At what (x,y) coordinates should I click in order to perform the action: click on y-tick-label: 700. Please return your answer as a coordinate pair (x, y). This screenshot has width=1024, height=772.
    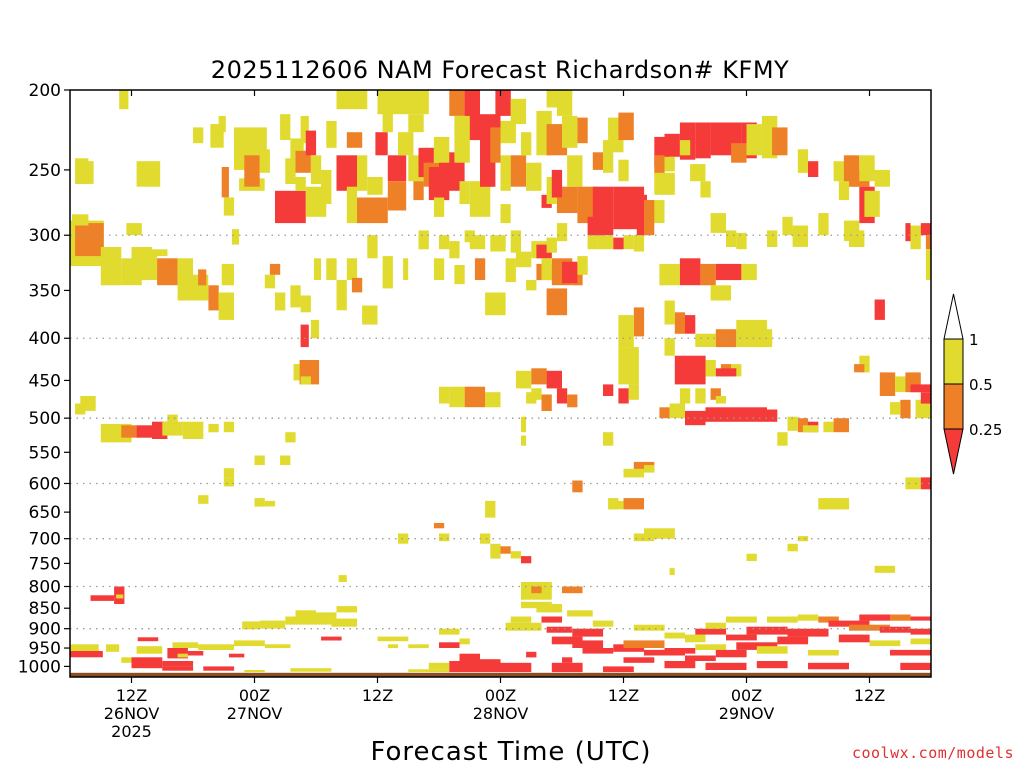
    Looking at the image, I should click on (45, 540).